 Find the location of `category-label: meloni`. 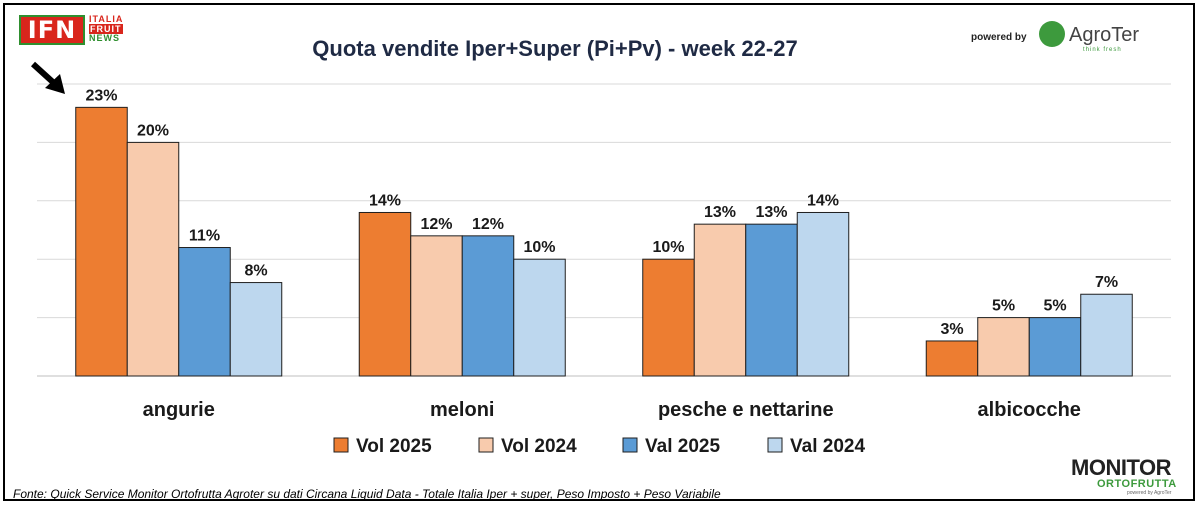

category-label: meloni is located at coordinates (462, 410).